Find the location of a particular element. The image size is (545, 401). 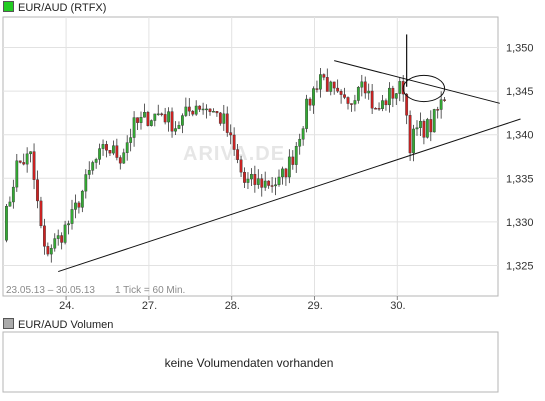

highlight-ellipse is located at coordinates (424, 88).